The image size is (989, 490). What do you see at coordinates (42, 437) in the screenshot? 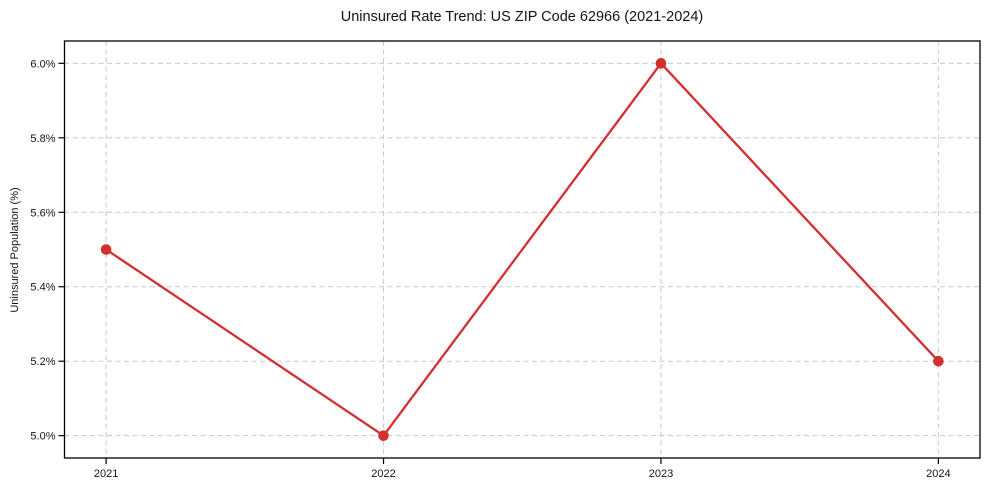
I see `y-tick-label: 5.0%` at bounding box center [42, 437].